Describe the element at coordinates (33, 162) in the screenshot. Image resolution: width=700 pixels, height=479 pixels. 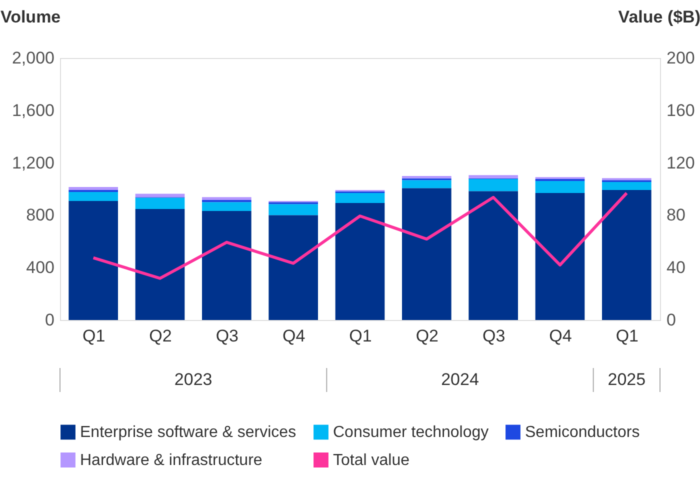
I see `y-tick-label: 1,200` at that location.